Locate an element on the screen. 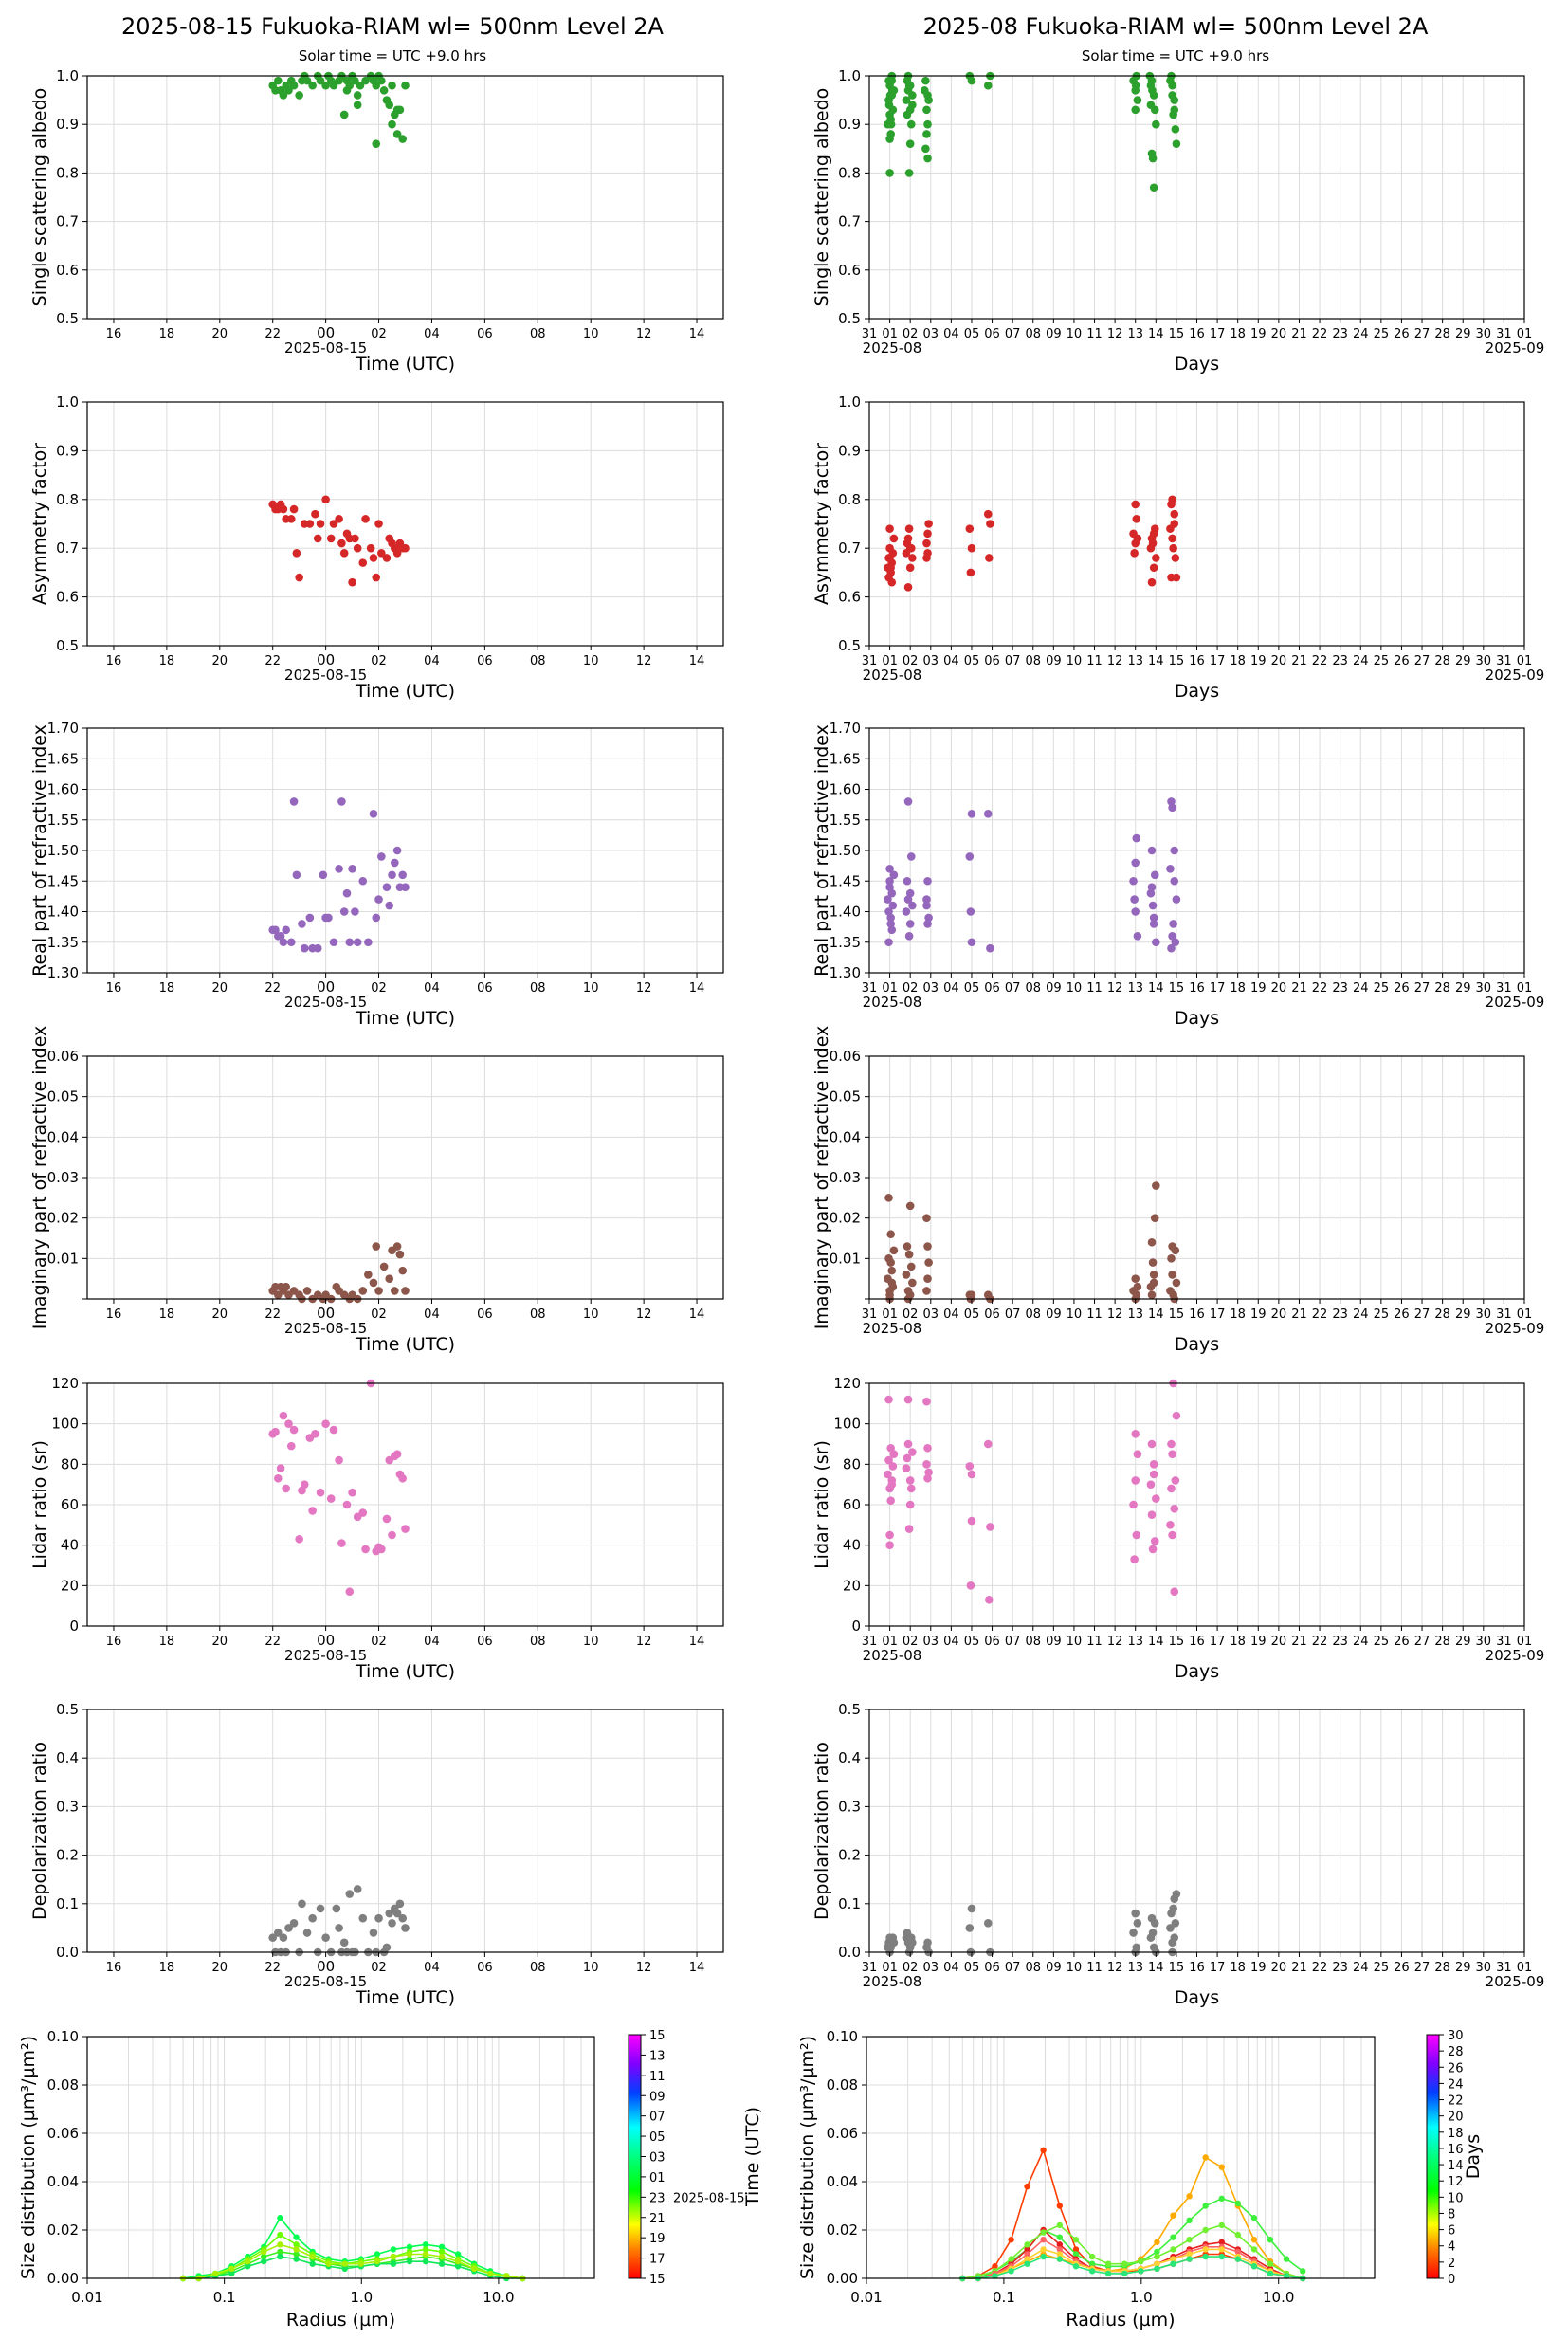 Image resolution: width=1568 pixels, height=2340 pixels. x-tick-label: 07 is located at coordinates (1013, 988).